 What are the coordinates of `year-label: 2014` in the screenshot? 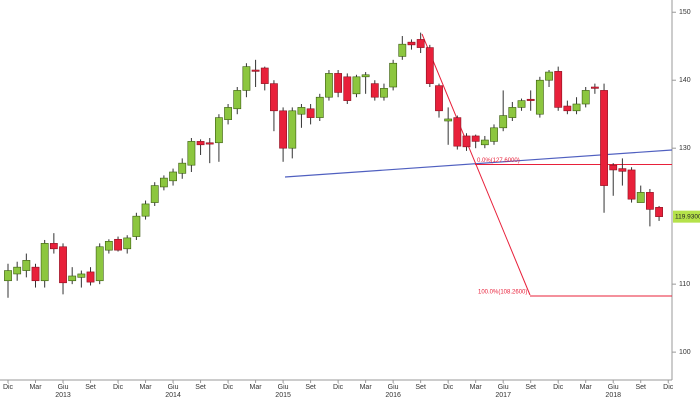 It's located at (173, 395).